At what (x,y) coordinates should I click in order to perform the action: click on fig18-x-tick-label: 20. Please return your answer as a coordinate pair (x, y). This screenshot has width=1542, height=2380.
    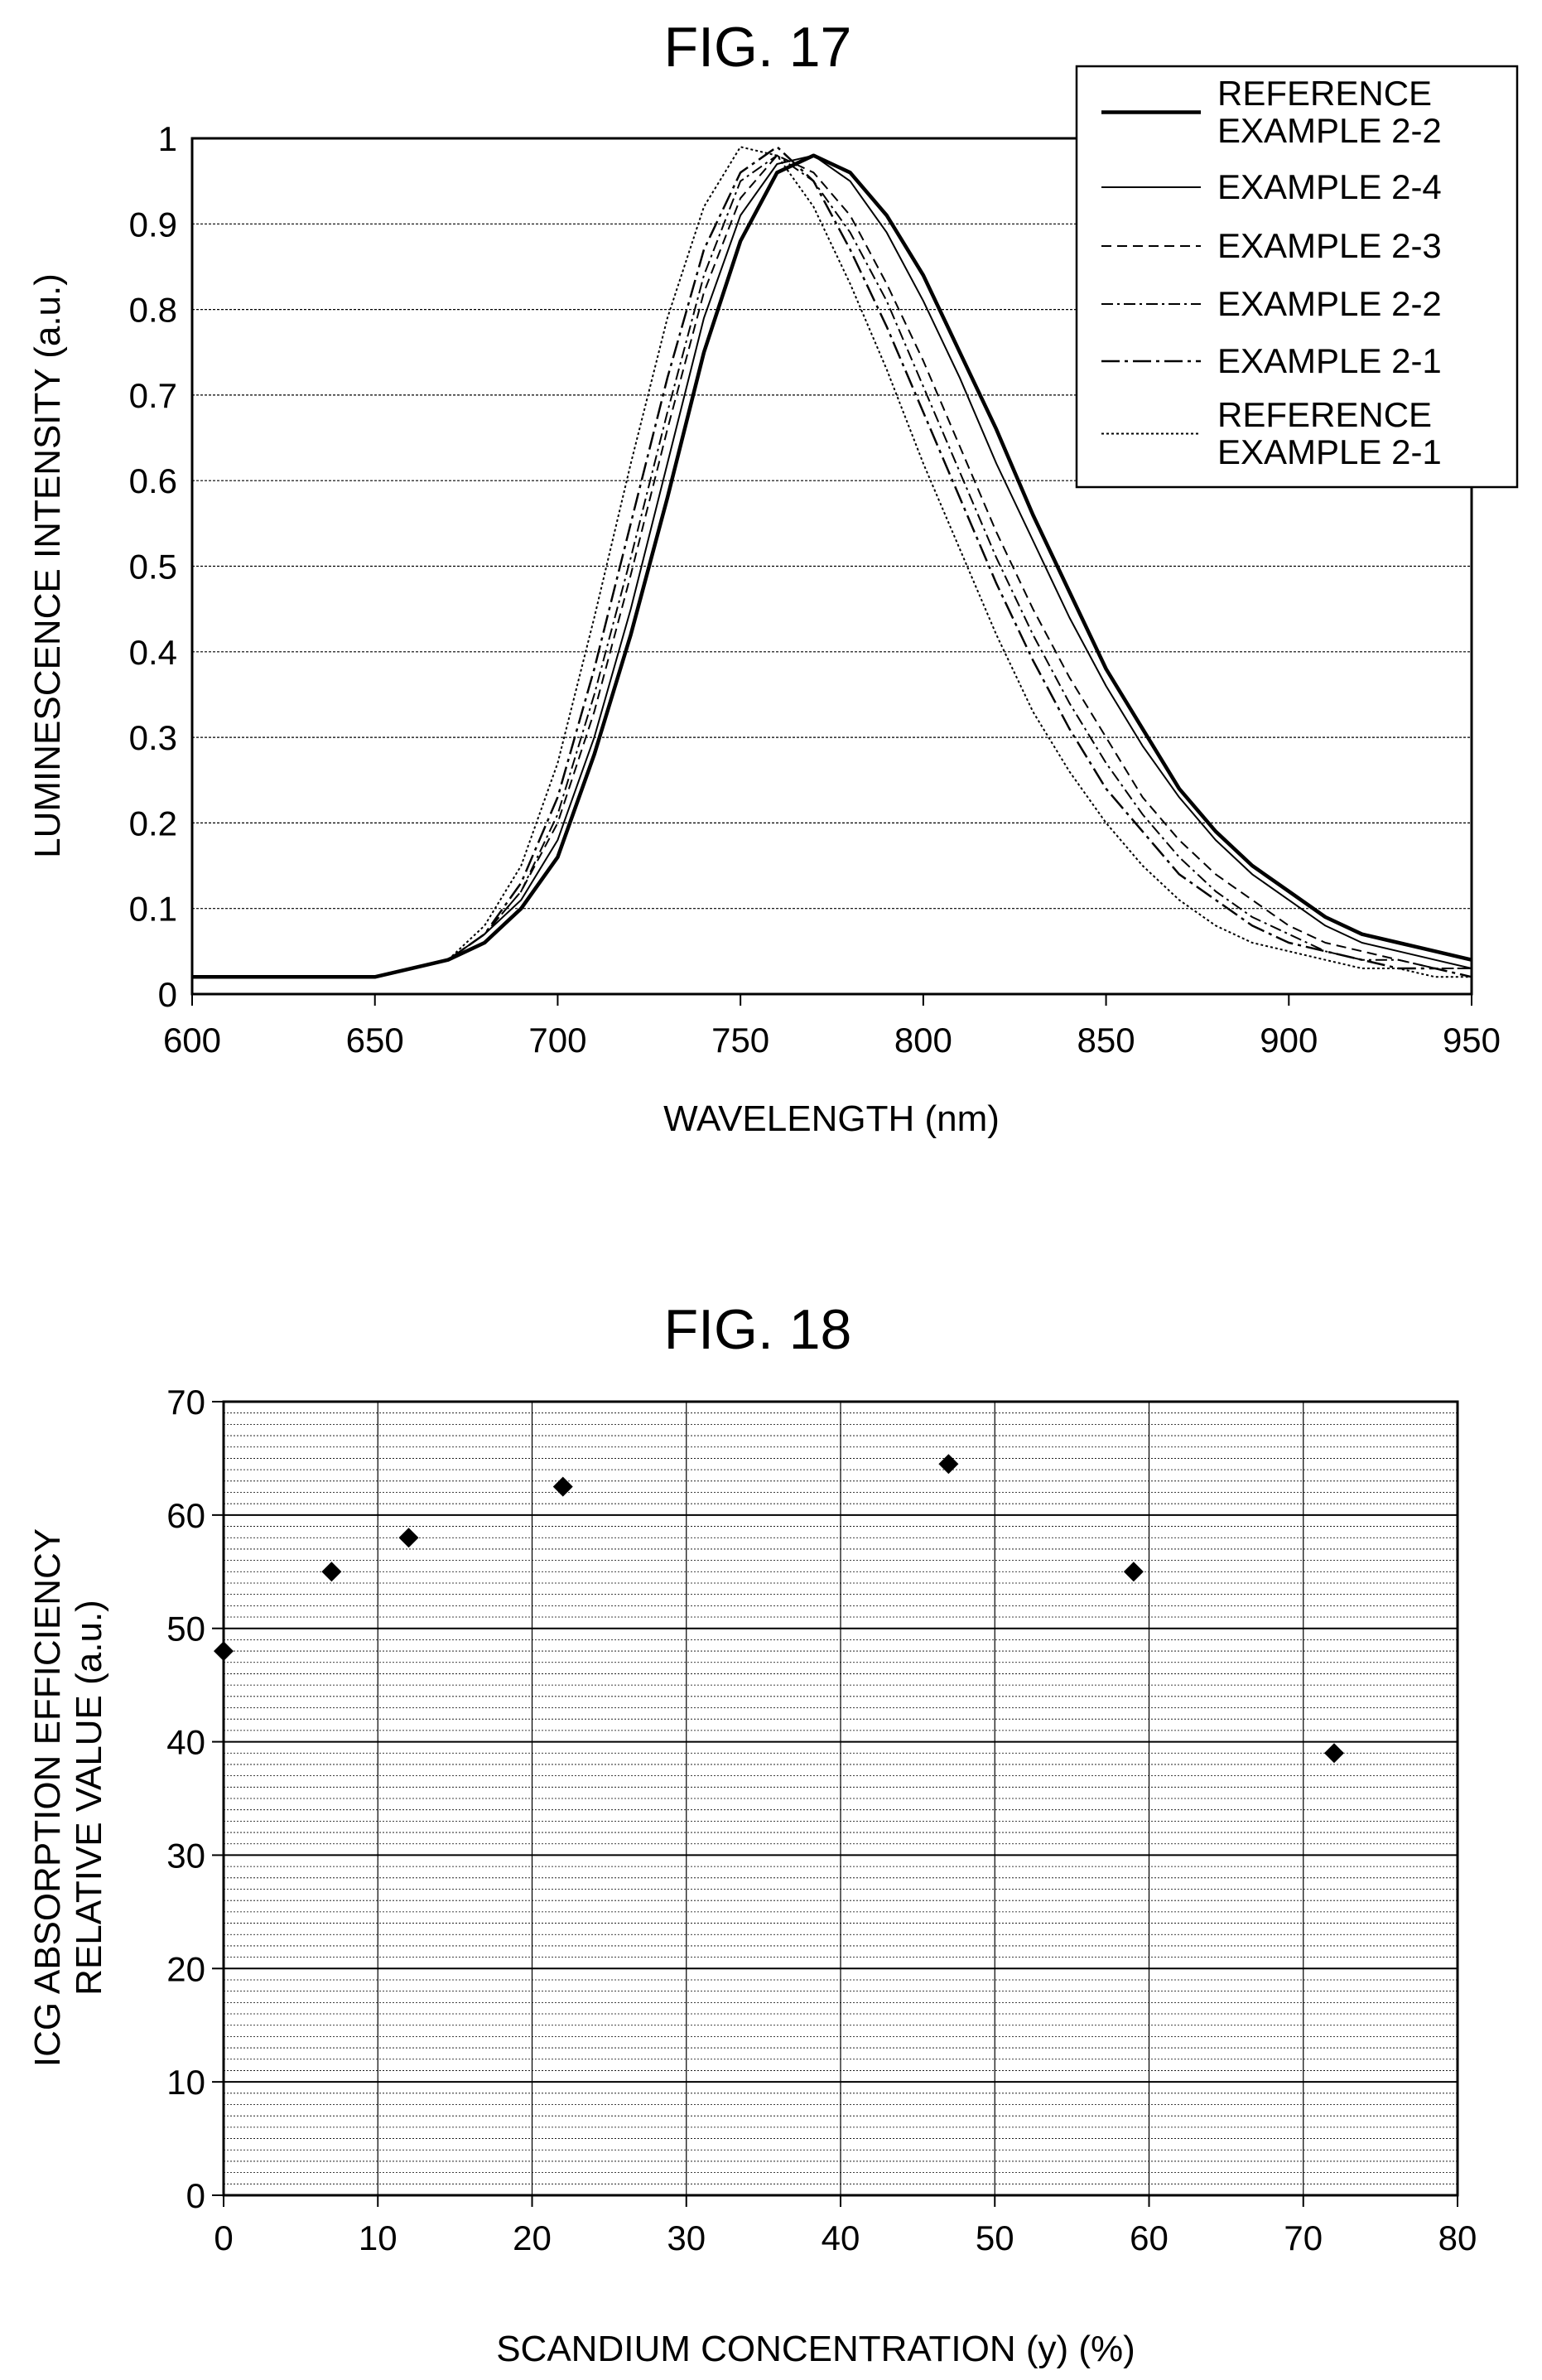
    Looking at the image, I should click on (532, 2237).